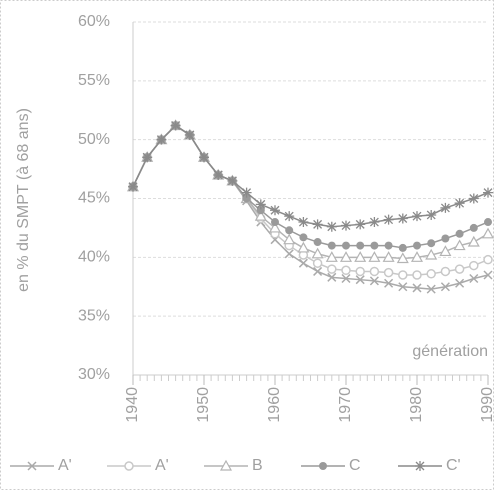 The height and width of the screenshot is (490, 494). I want to click on legend-label: C', so click(453, 465).